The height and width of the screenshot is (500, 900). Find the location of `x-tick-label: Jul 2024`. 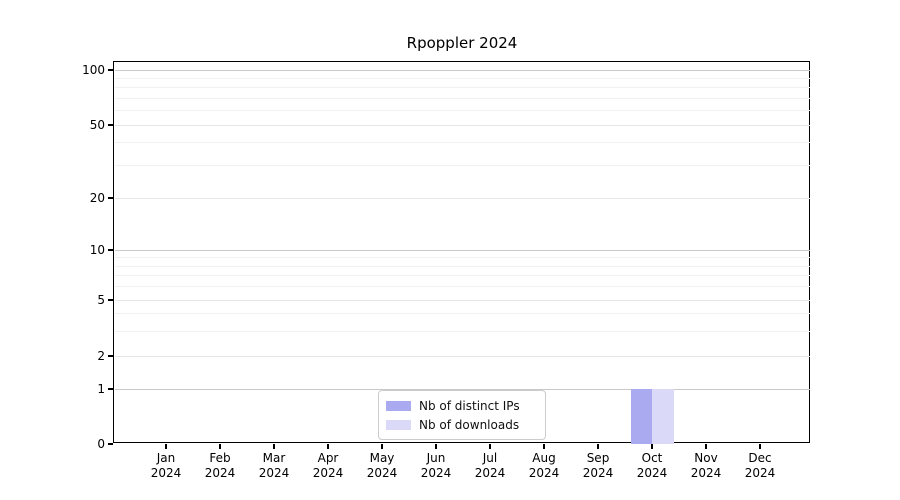

x-tick-label: Jul 2024 is located at coordinates (490, 466).